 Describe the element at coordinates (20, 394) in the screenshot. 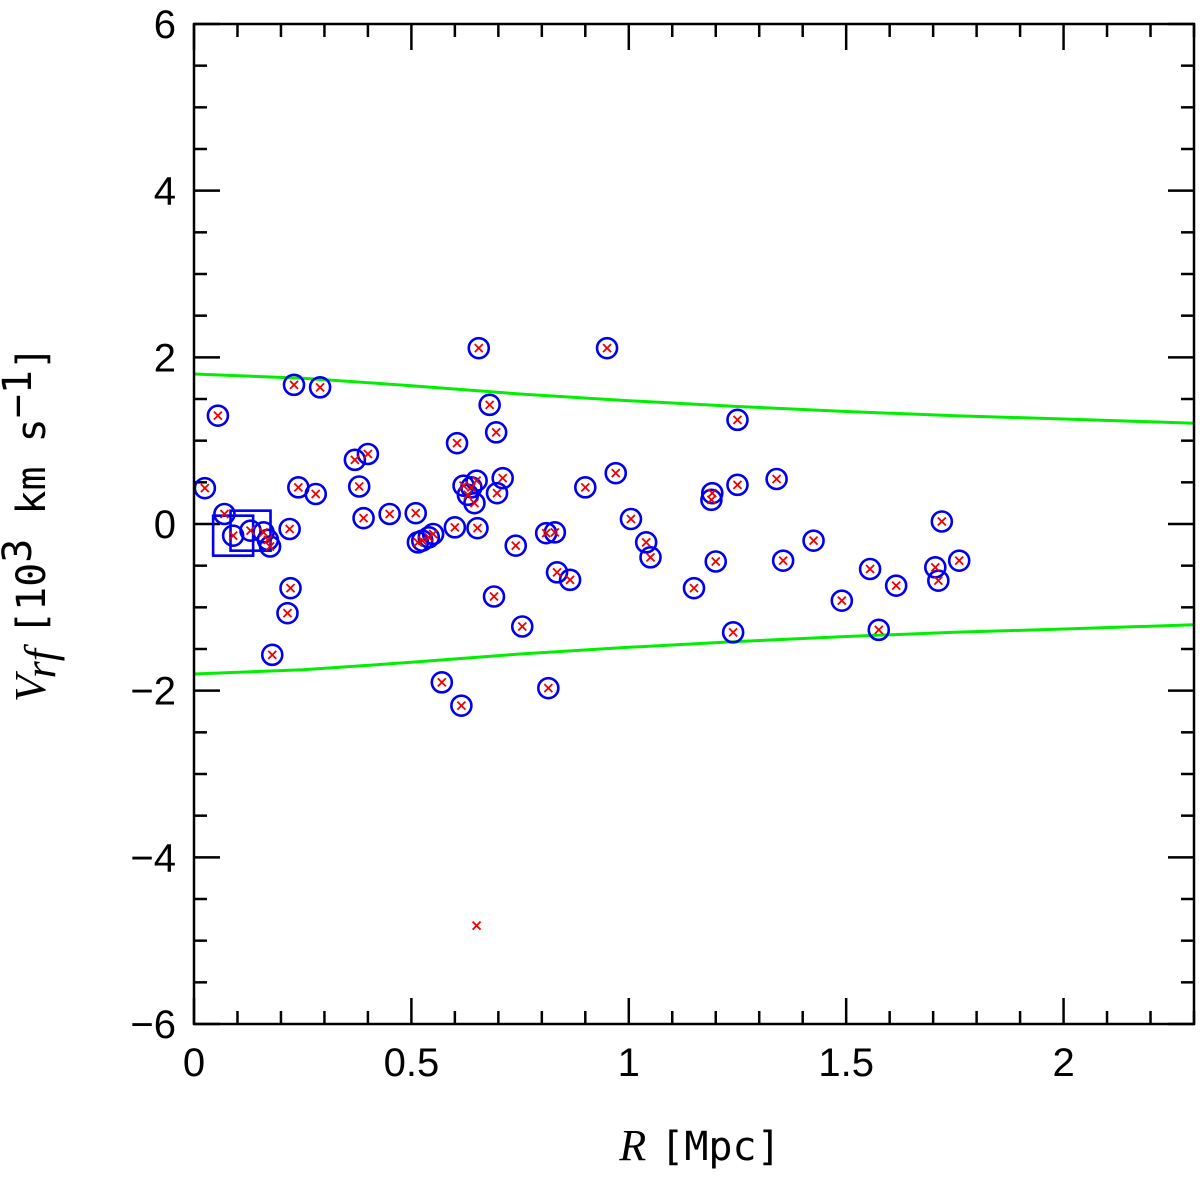

I see `y-axis-unit-power2: −1` at that location.